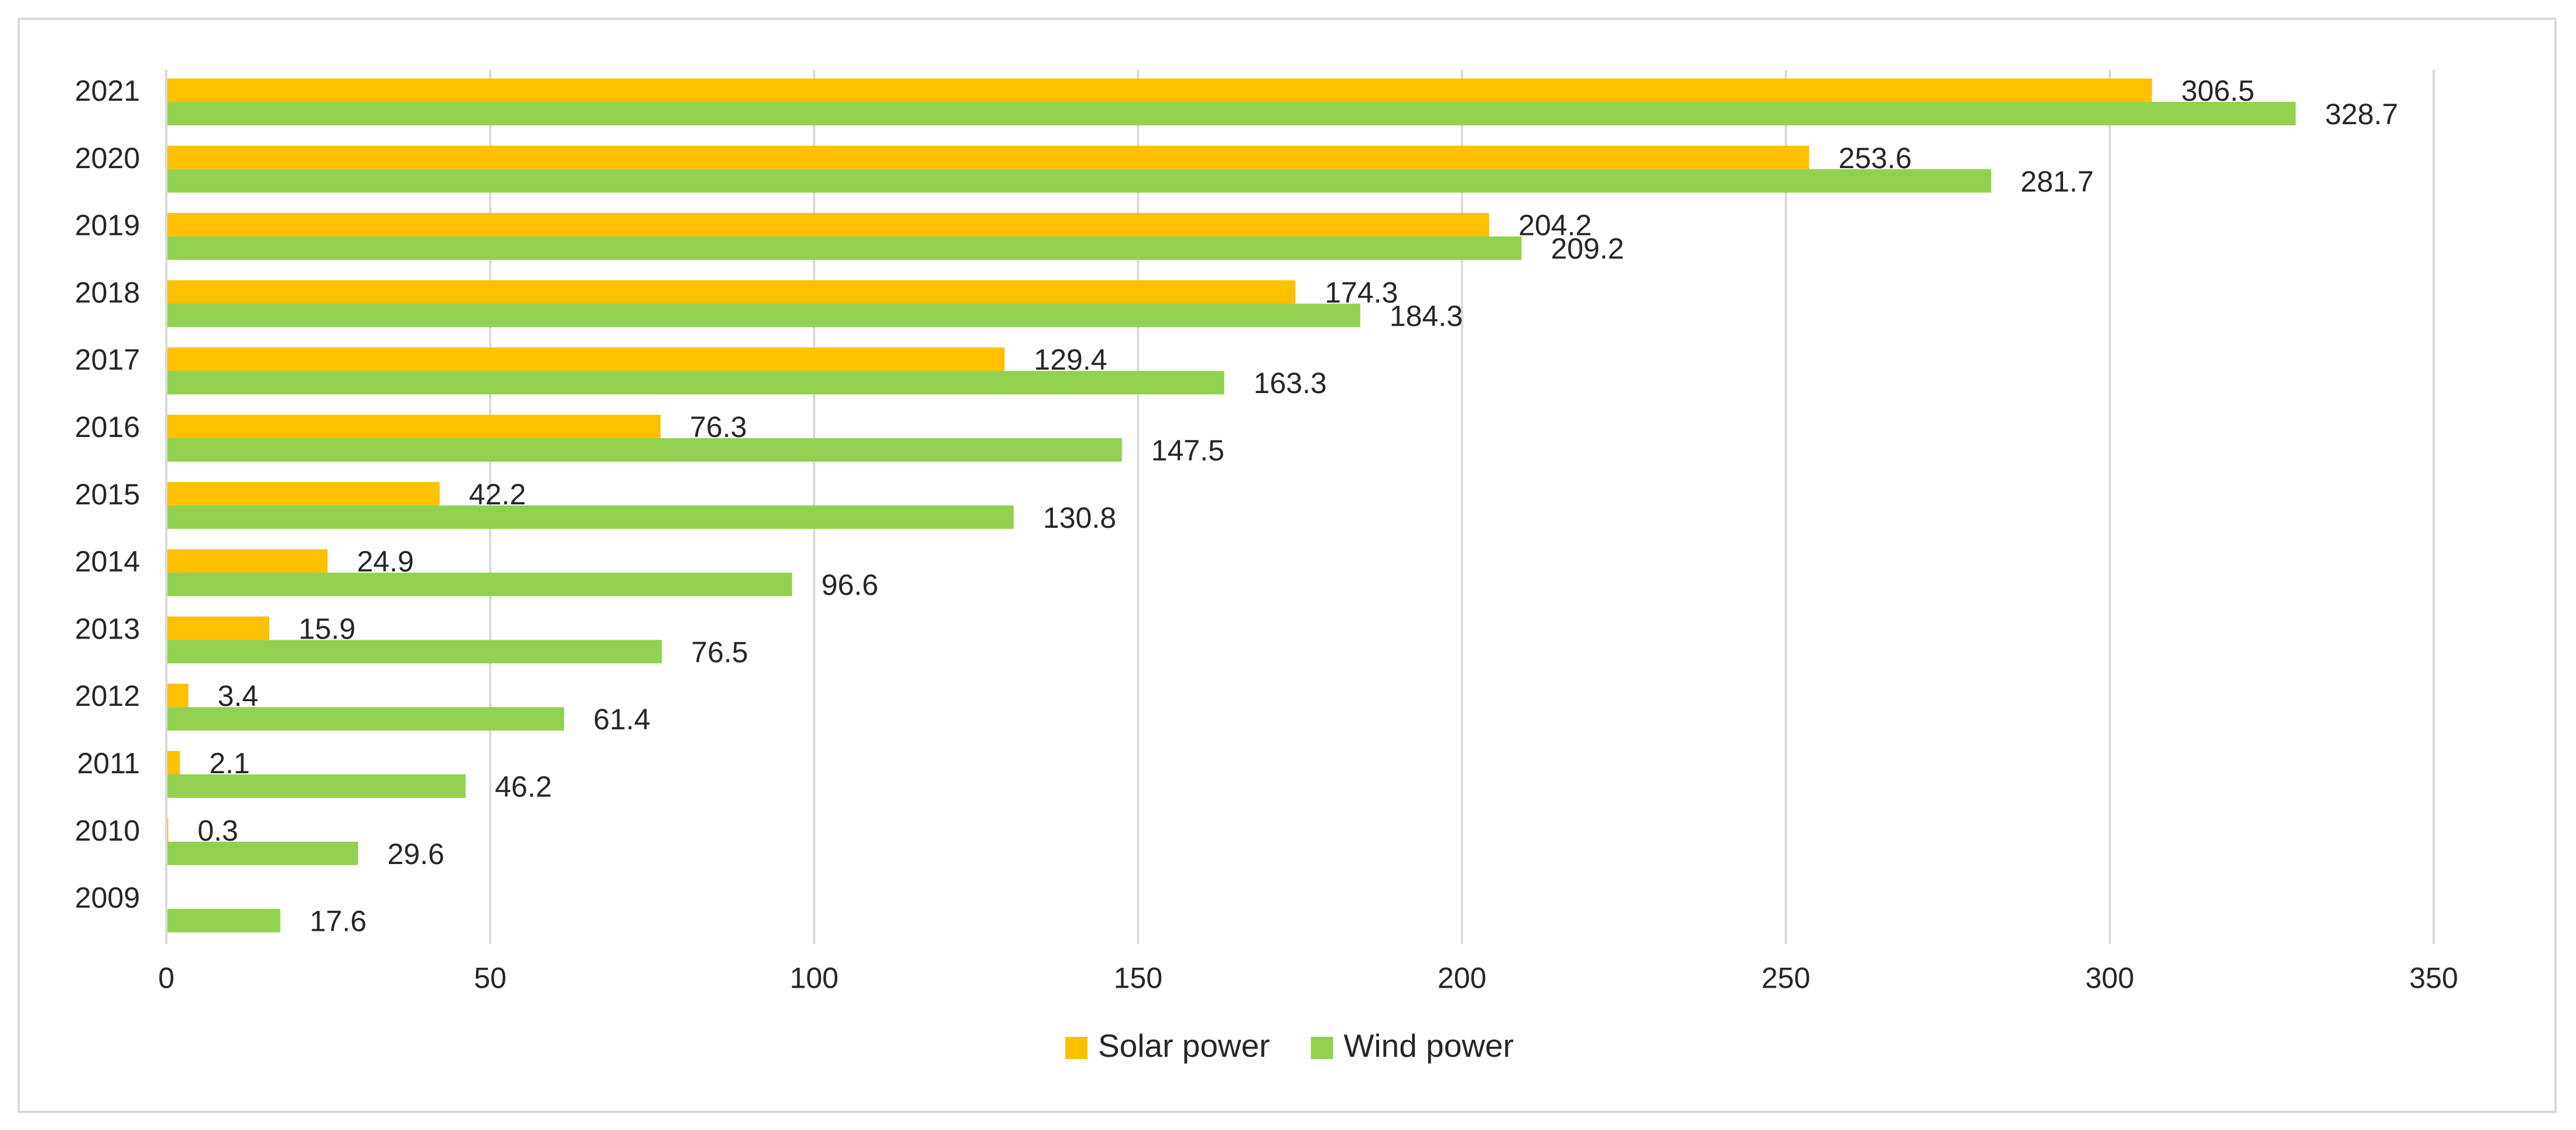  I want to click on solar-bar-2013, so click(217, 628).